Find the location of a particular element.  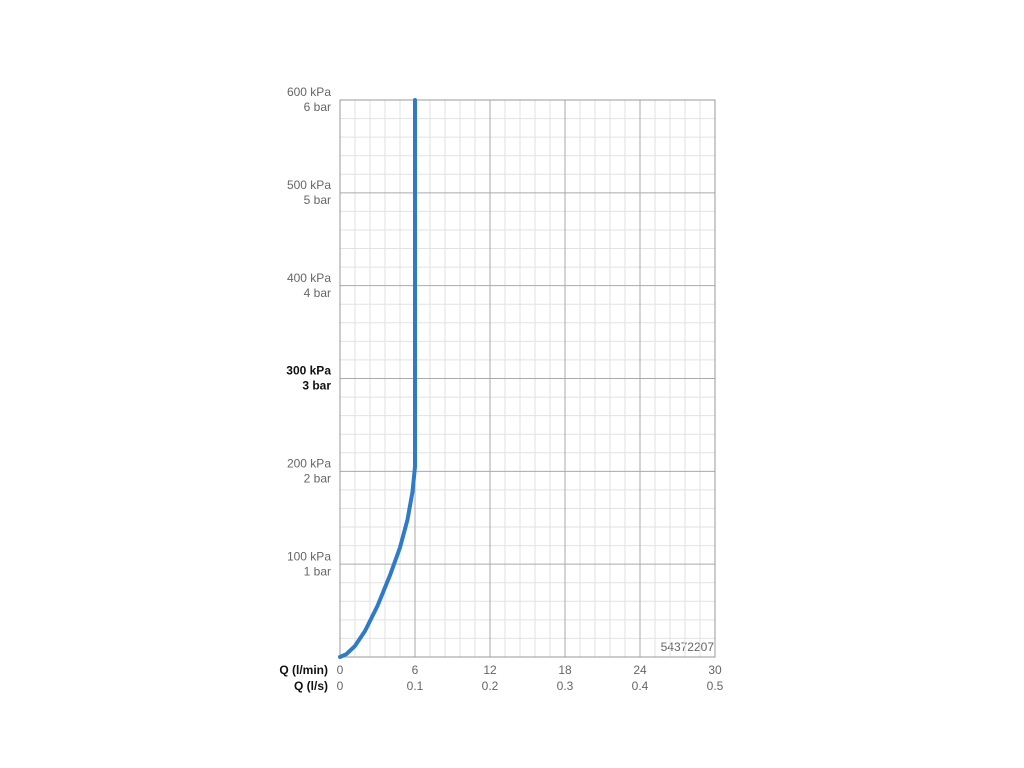

y-tick-label: 300 kPa is located at coordinates (308, 371).